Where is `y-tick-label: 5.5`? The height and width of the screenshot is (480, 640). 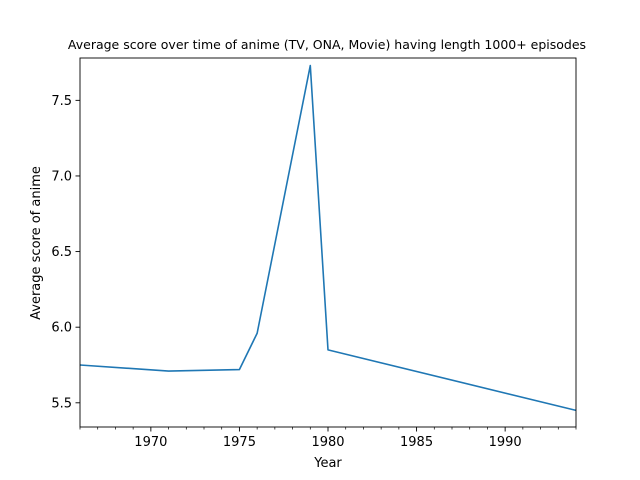
y-tick-label: 5.5 is located at coordinates (61, 403).